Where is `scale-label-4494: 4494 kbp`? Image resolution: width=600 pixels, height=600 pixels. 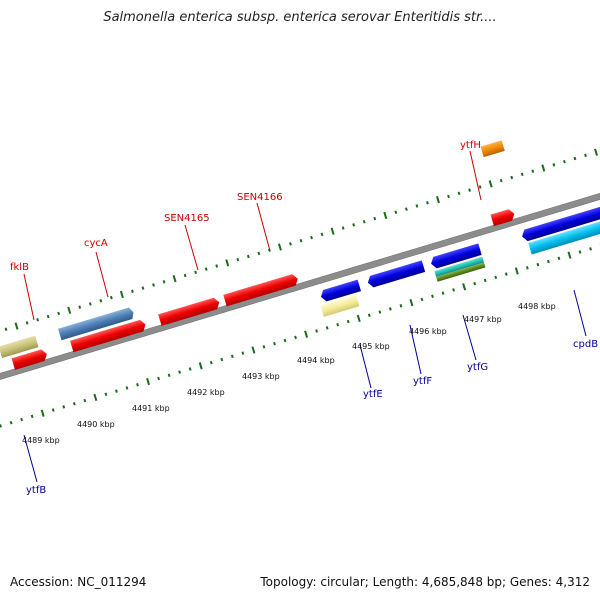
scale-label-4494: 4494 kbp is located at coordinates (316, 360).